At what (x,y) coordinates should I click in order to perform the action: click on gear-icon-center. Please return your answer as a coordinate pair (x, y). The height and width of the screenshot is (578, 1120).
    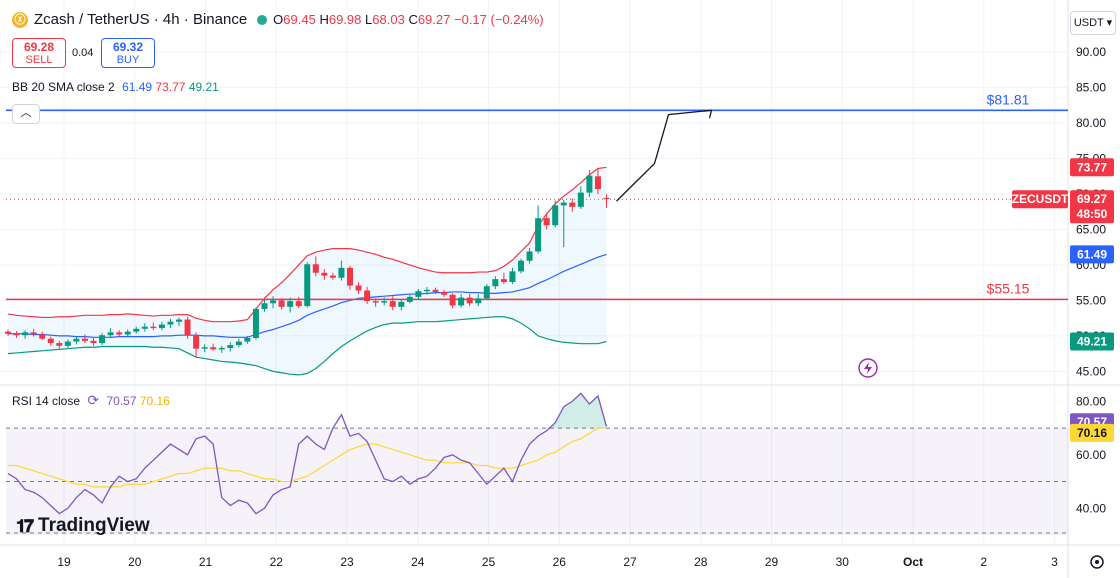
    Looking at the image, I should click on (1097, 562).